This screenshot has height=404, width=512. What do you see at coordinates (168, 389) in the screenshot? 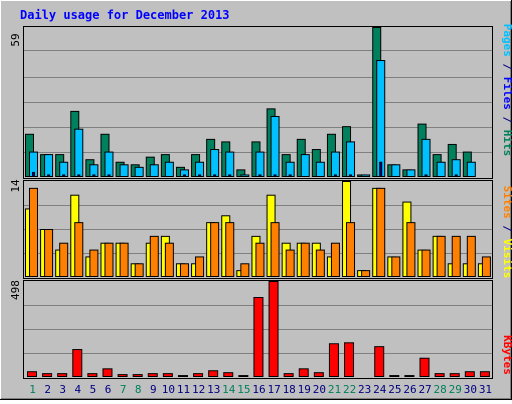
I see `day-label-10: 10` at bounding box center [168, 389].